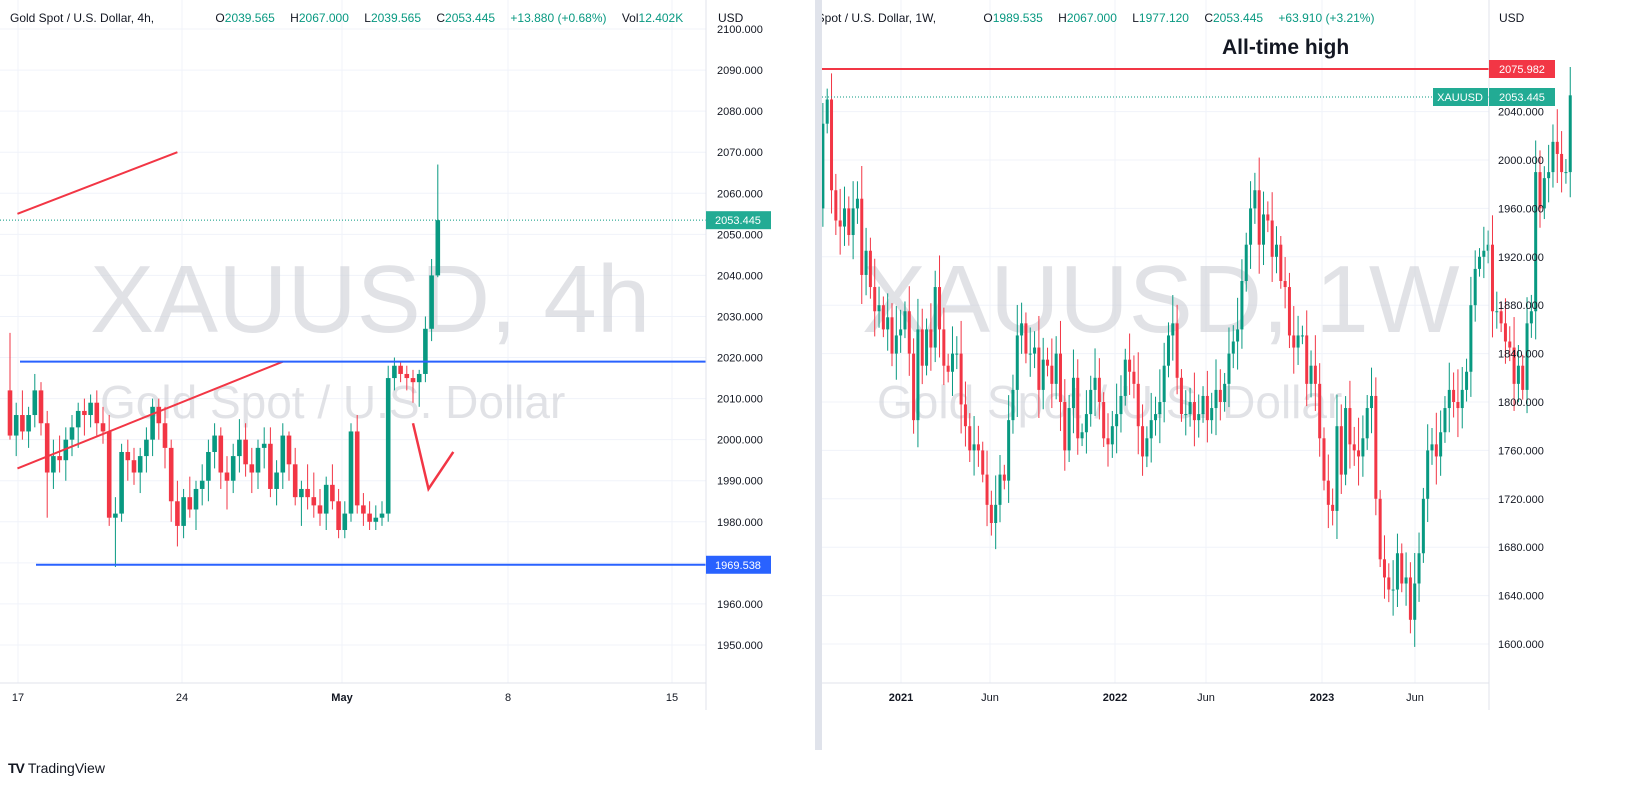 The width and height of the screenshot is (1647, 786). What do you see at coordinates (1522, 98) in the screenshot?
I see `price-tag: 2053.445` at bounding box center [1522, 98].